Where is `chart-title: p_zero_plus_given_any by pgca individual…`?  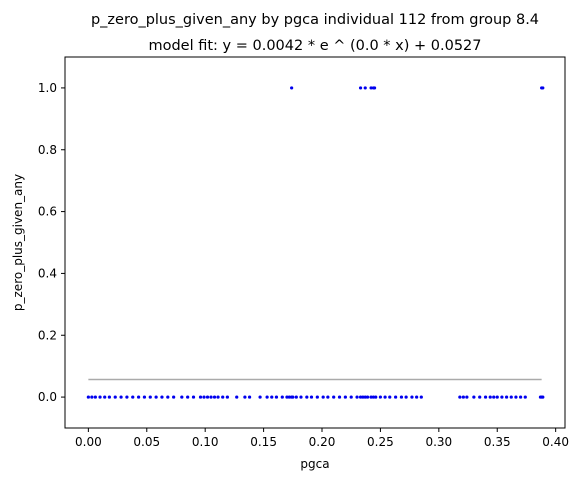
chart-title: p_zero_plus_given_any by pgca individual… is located at coordinates (315, 20).